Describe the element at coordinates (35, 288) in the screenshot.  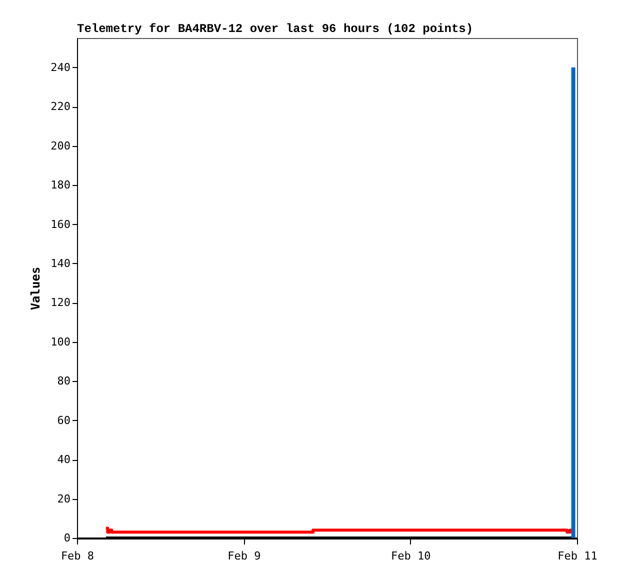
I see `y-axis-title: Values` at that location.